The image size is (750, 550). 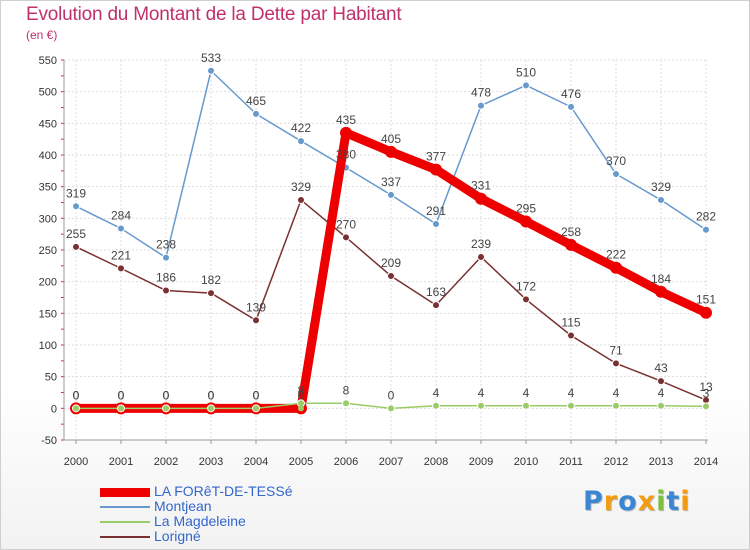 I want to click on data-label: 71, so click(x=616, y=350).